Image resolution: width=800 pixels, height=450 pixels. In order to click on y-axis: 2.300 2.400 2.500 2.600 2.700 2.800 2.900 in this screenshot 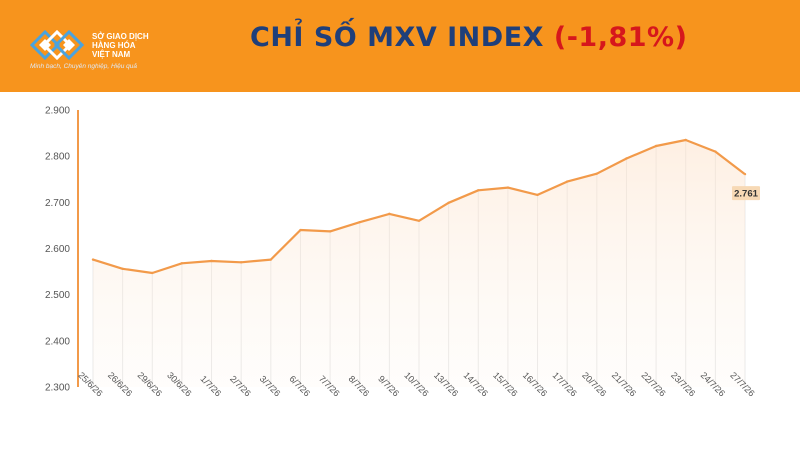, I will do `click(62, 250)`.